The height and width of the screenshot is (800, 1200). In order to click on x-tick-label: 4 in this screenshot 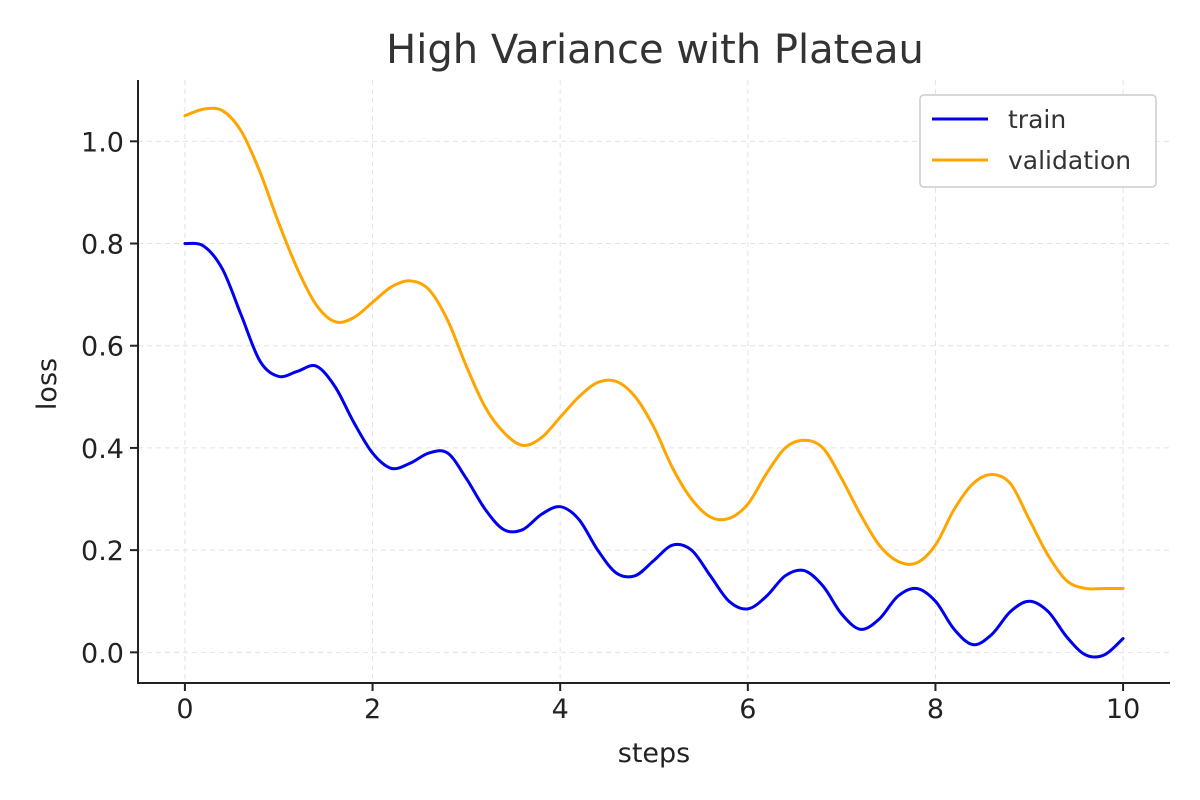, I will do `click(560, 709)`.